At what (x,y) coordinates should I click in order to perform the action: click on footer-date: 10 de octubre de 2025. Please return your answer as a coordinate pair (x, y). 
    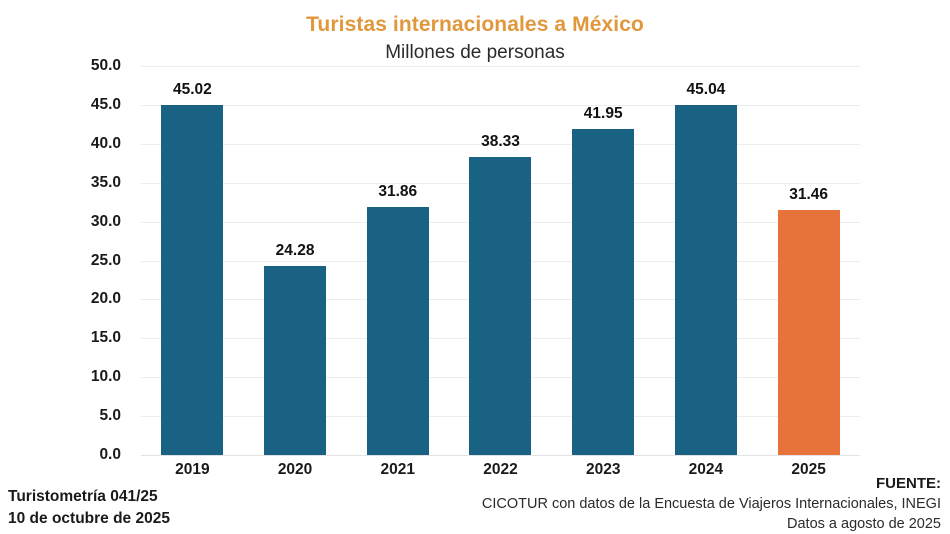
    Looking at the image, I should click on (89, 518).